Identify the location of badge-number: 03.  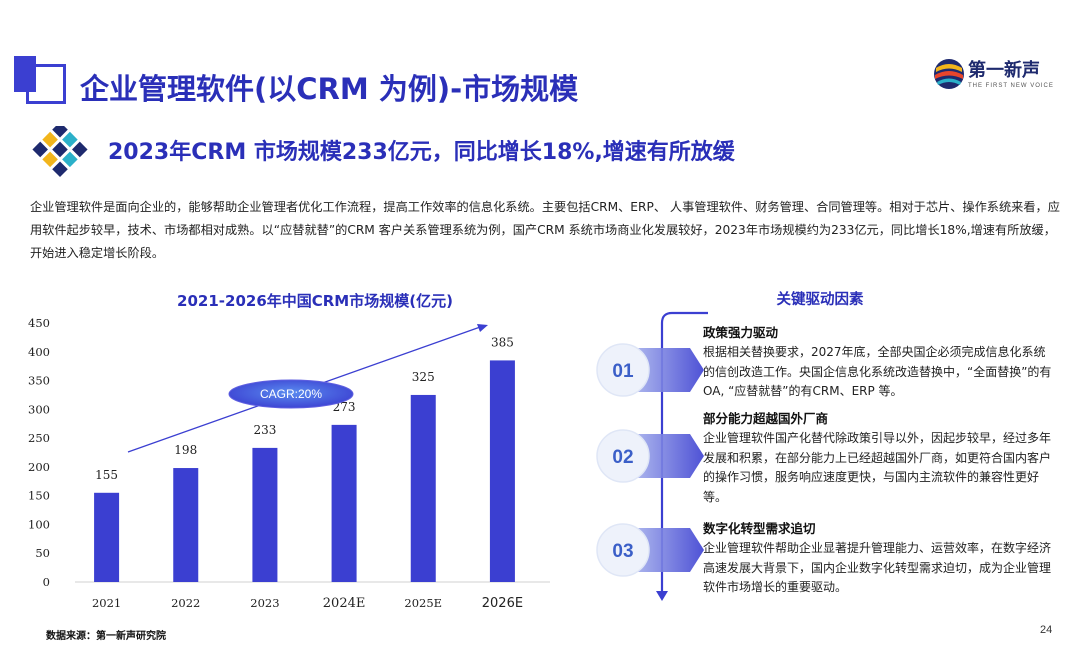
(622, 551).